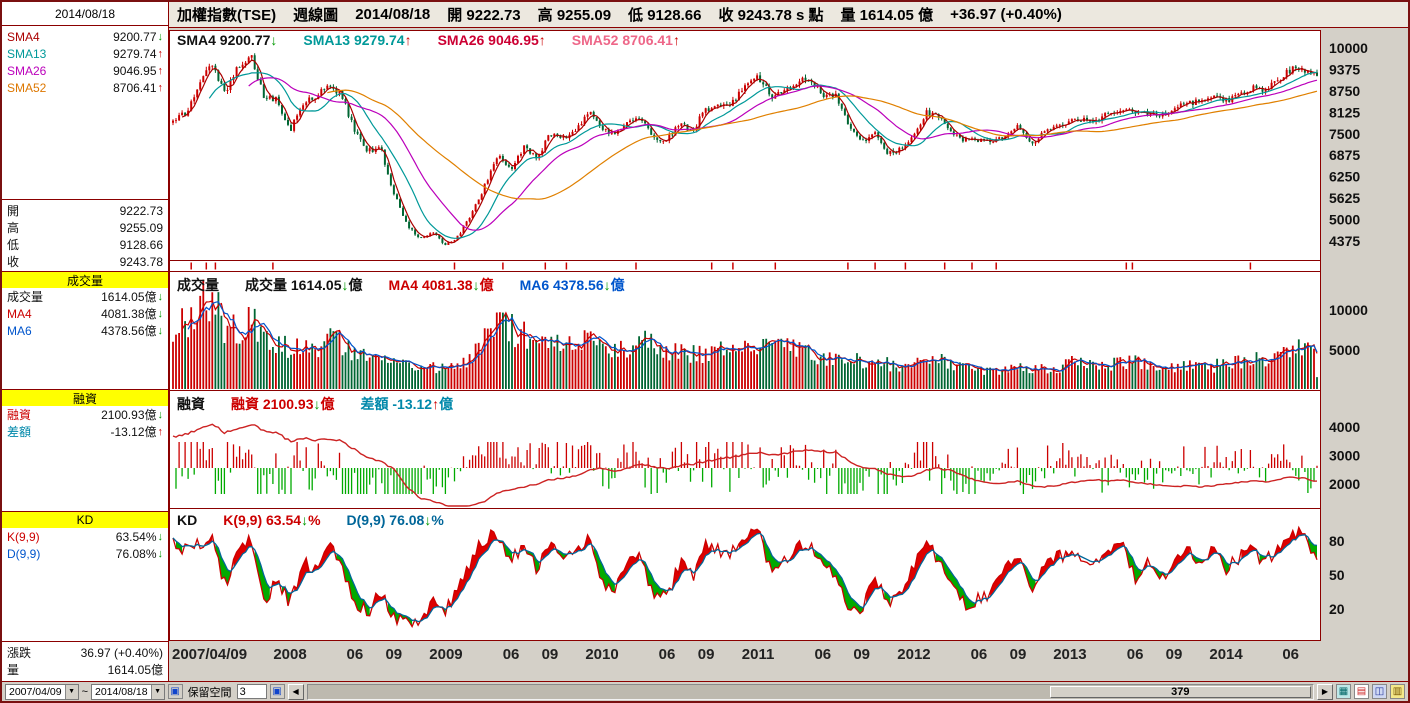 Image resolution: width=1410 pixels, height=703 pixels. Describe the element at coordinates (85, 36) in the screenshot. I see `sma4-row: SMA4 9200.77 ↓` at that location.